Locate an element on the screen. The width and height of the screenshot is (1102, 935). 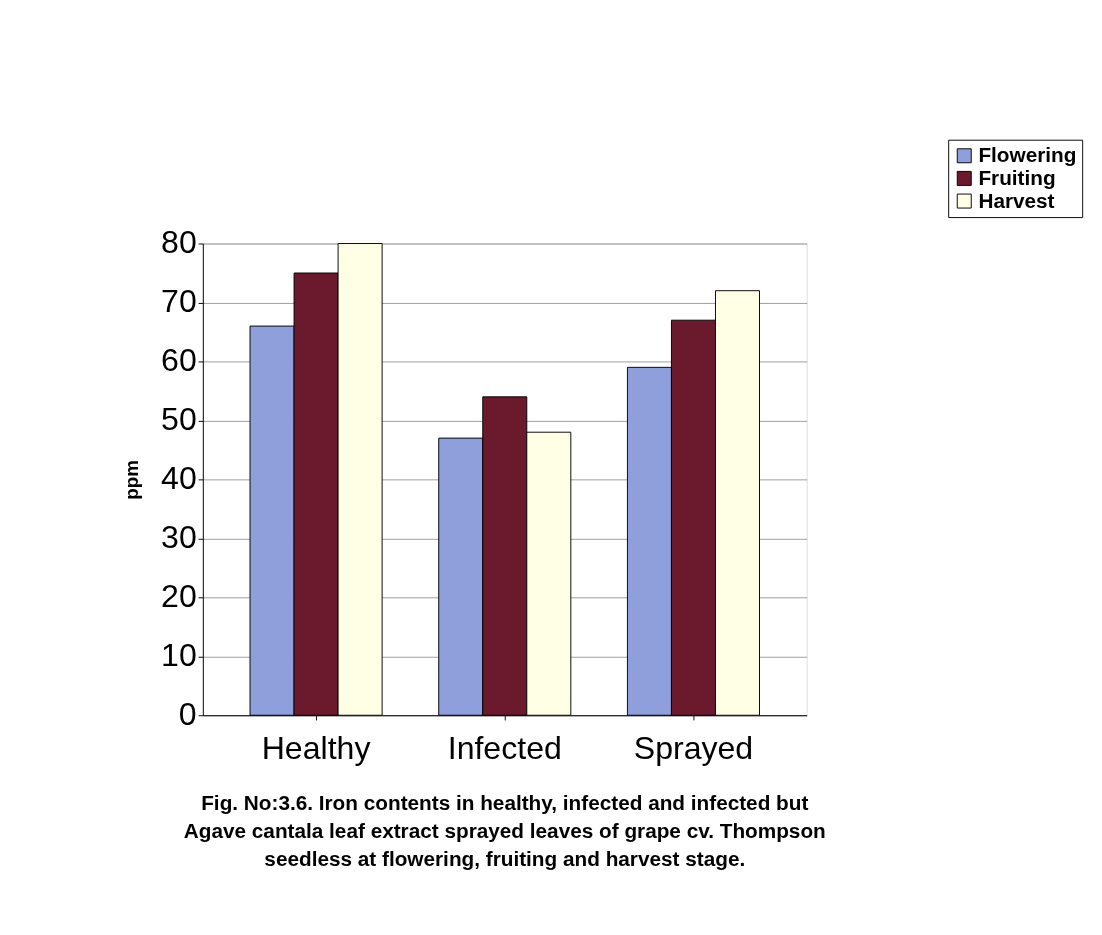
y-tick-label: 60 is located at coordinates (179, 360).